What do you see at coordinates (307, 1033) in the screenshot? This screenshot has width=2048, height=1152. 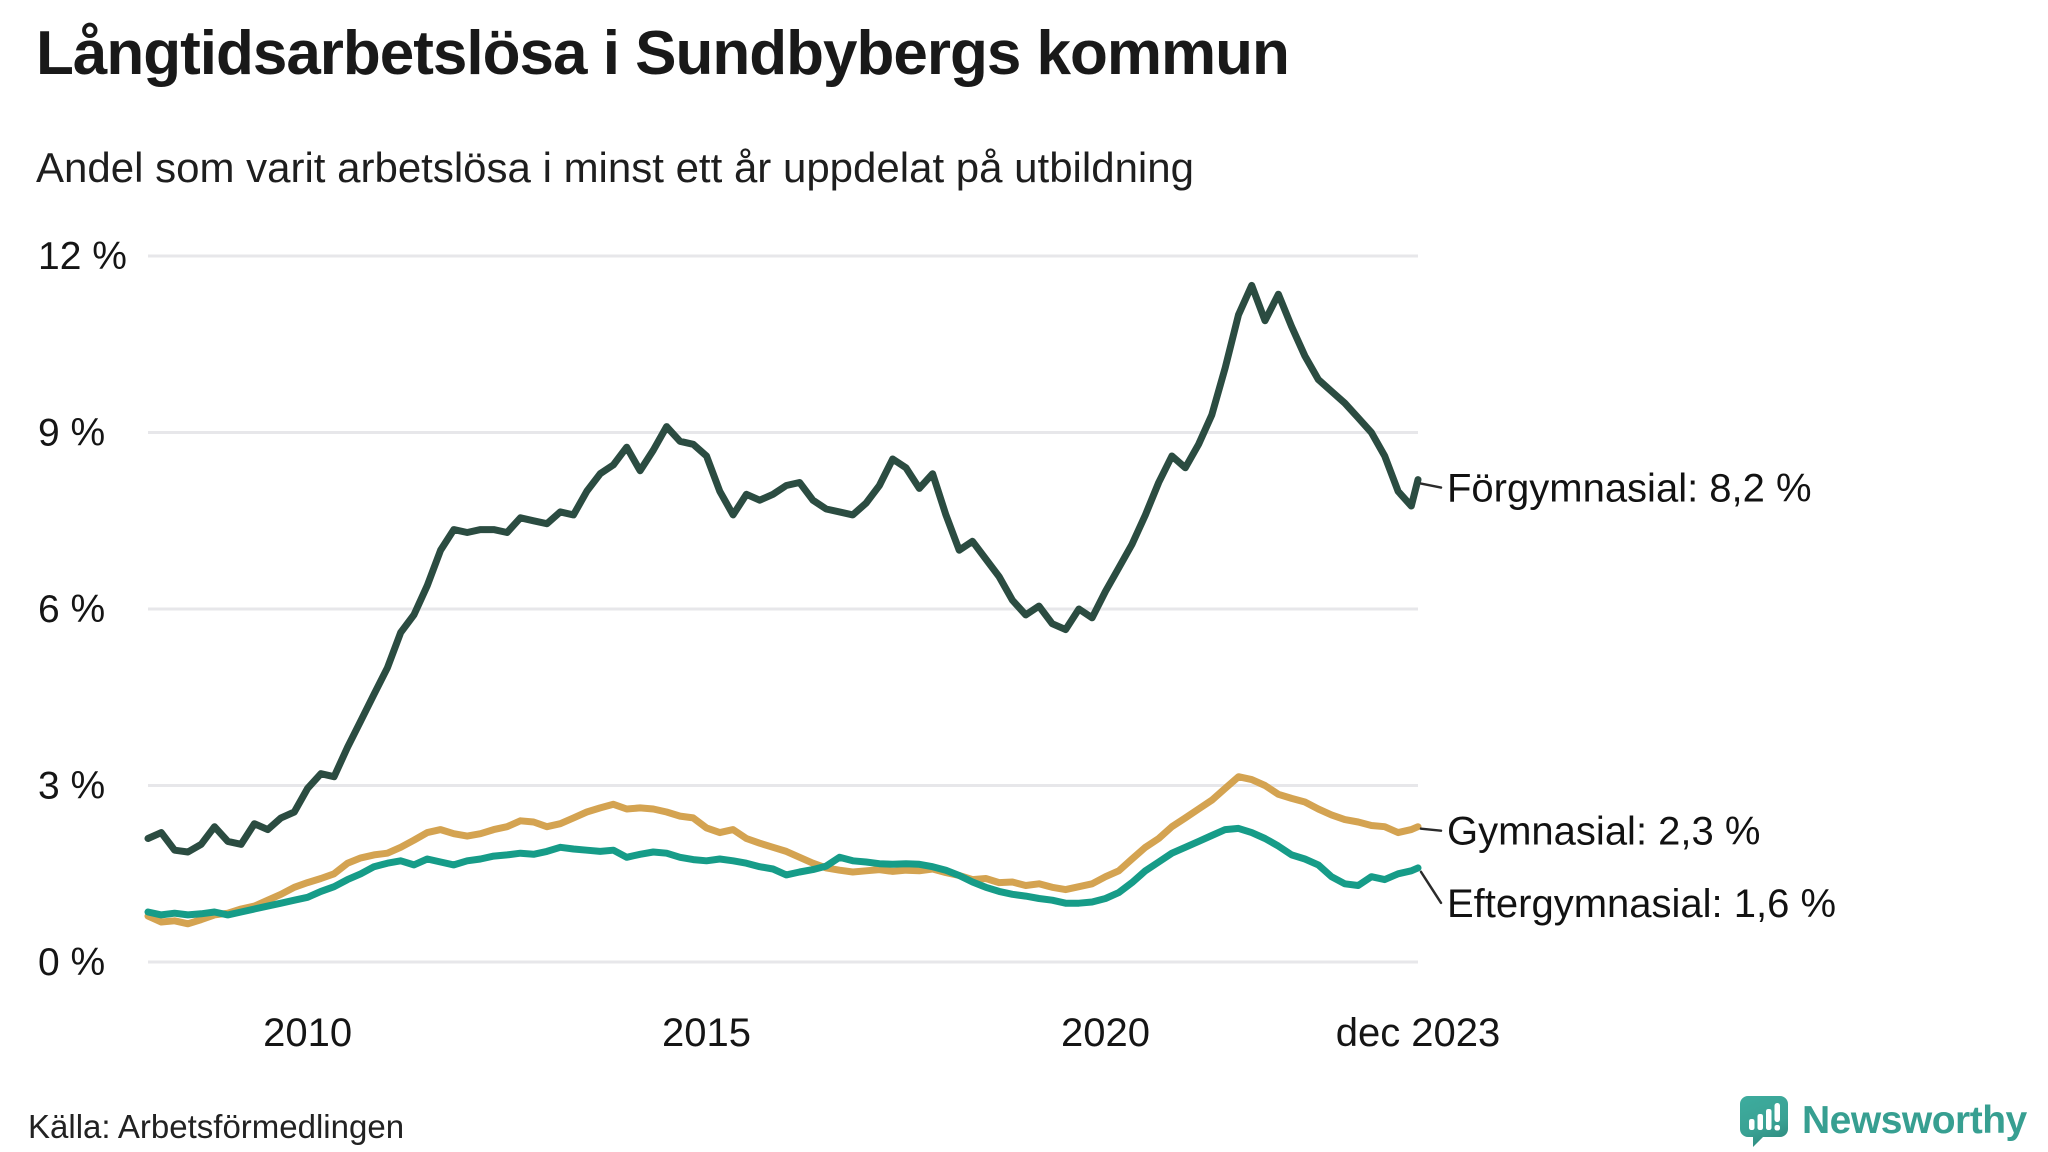 I see `x-axis-tick-label: 2010` at bounding box center [307, 1033].